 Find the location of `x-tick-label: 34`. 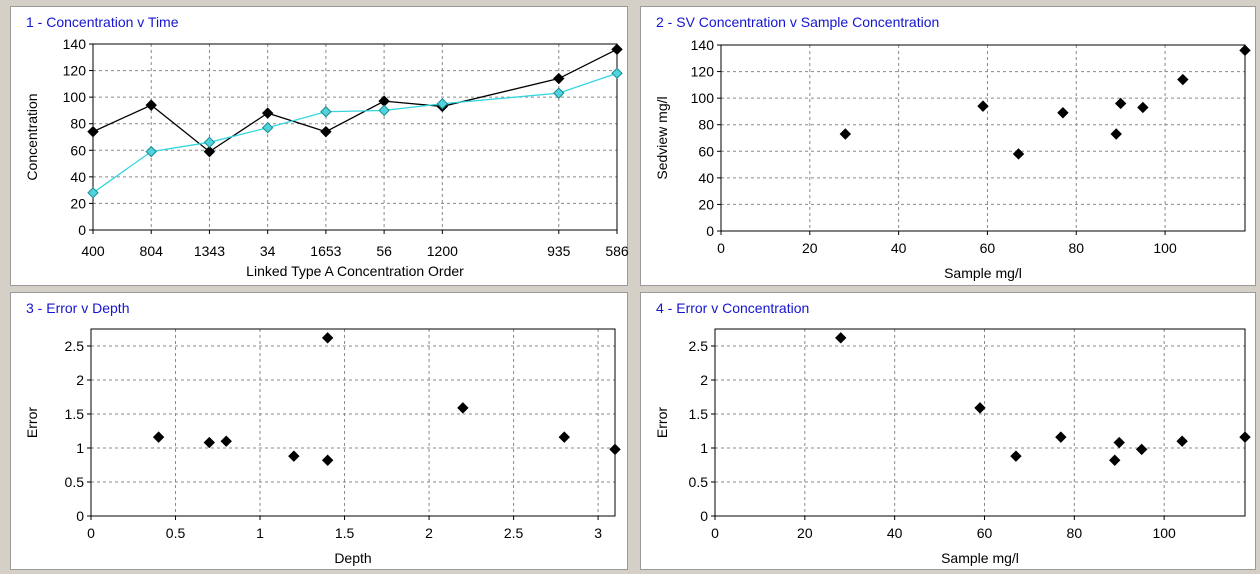

x-tick-label: 34 is located at coordinates (268, 251).